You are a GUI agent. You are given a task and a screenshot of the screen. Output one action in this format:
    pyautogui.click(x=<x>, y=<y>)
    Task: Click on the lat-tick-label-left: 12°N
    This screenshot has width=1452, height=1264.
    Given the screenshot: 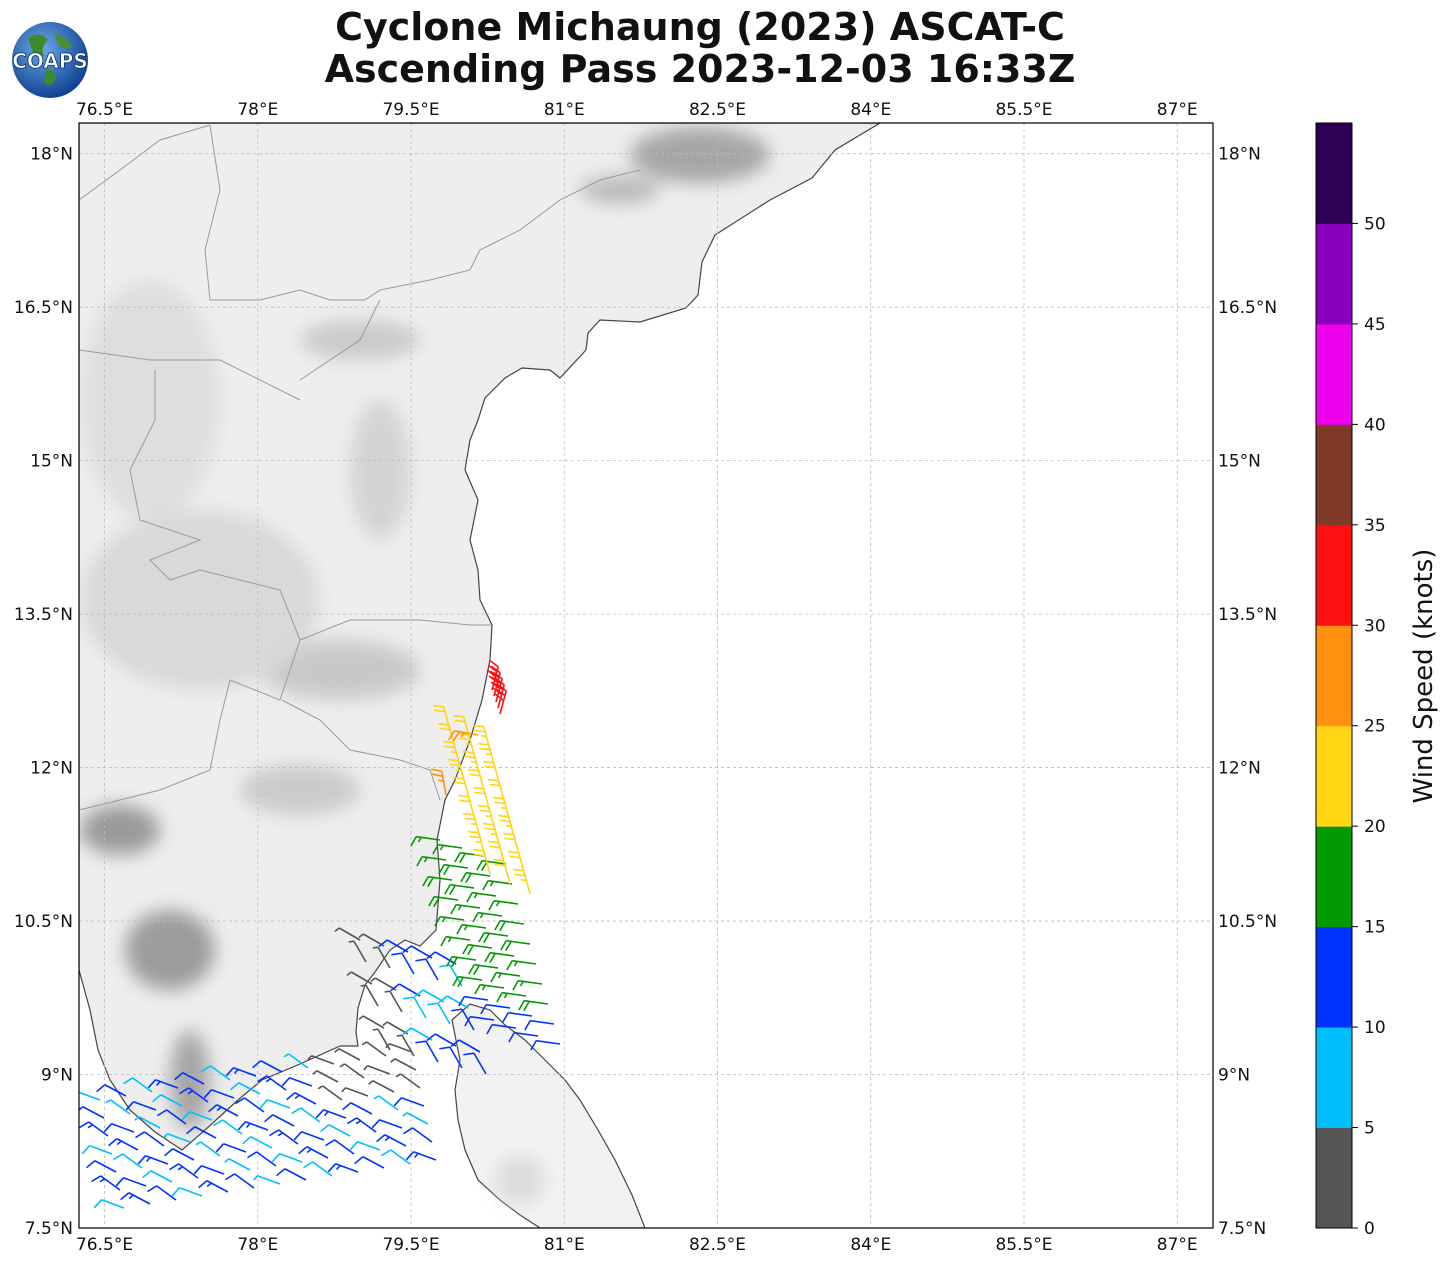 What is the action you would take?
    pyautogui.click(x=51, y=769)
    